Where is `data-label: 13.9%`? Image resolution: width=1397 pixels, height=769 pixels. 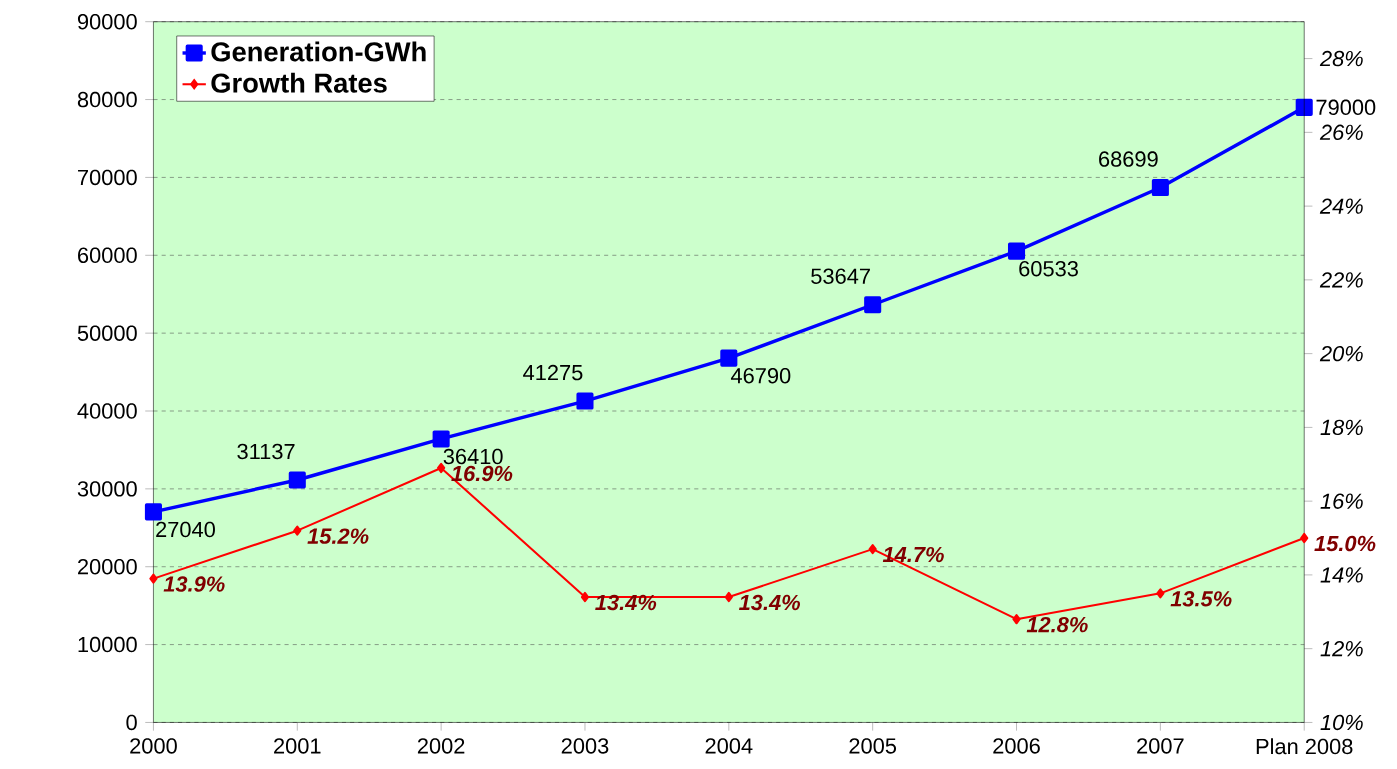 data-label: 13.9% is located at coordinates (194, 584).